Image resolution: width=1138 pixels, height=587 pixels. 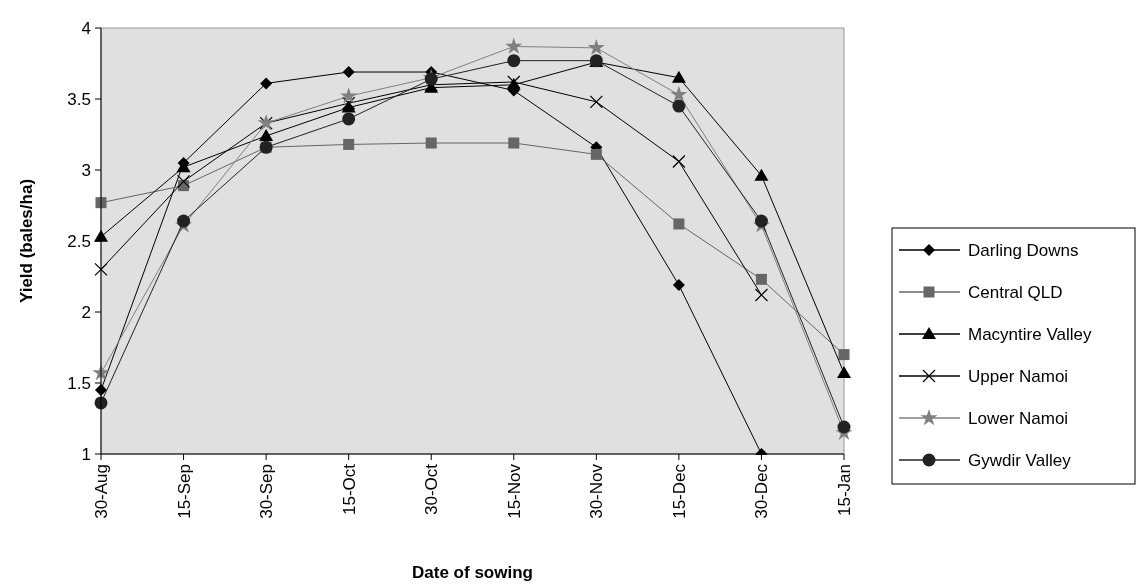 I want to click on x-axis-title: Date of sowing, so click(x=472, y=572).